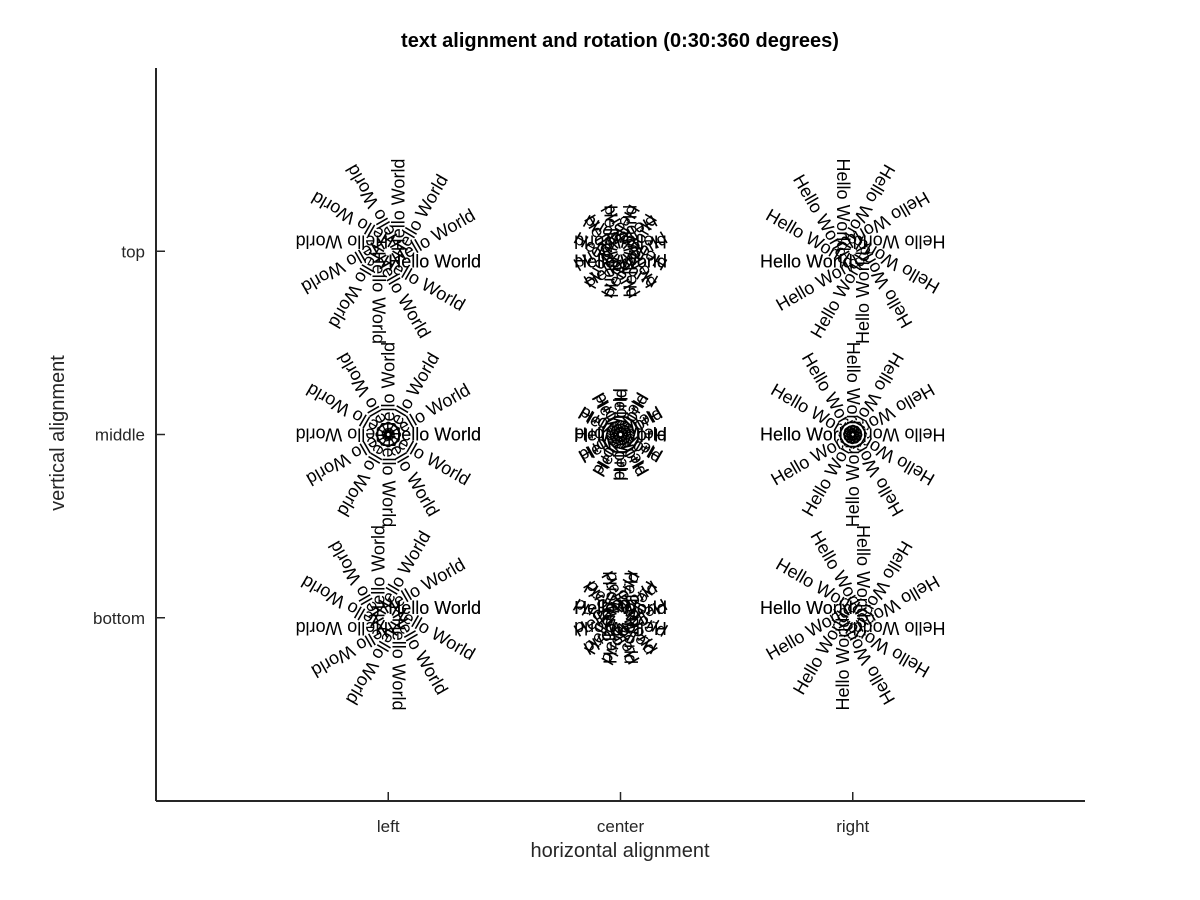 The width and height of the screenshot is (1200, 900). What do you see at coordinates (620, 851) in the screenshot?
I see `x-axis-label: horizontal alignment` at bounding box center [620, 851].